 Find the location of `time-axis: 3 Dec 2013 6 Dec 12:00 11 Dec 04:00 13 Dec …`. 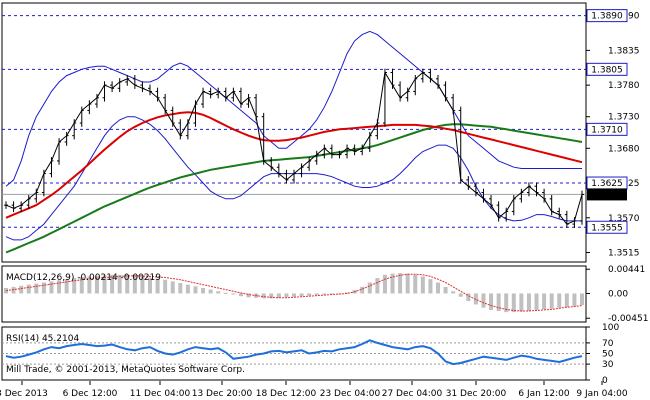

time-axis: 3 Dec 2013 6 Dec 12:00 11 Dec 04:00 13 Dec … is located at coordinates (314, 390).